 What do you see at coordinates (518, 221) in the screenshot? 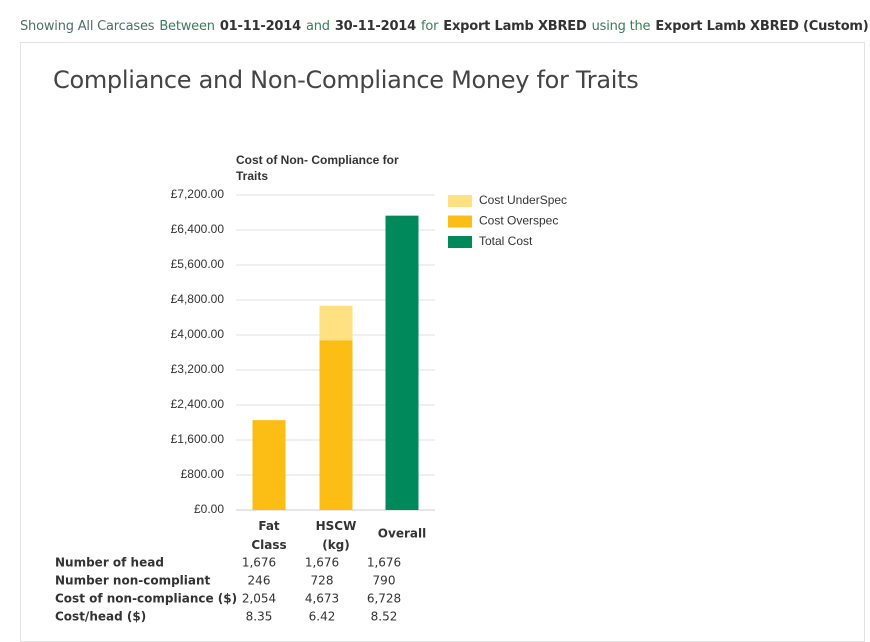
I see `legend-label: Cost Overspec` at bounding box center [518, 221].